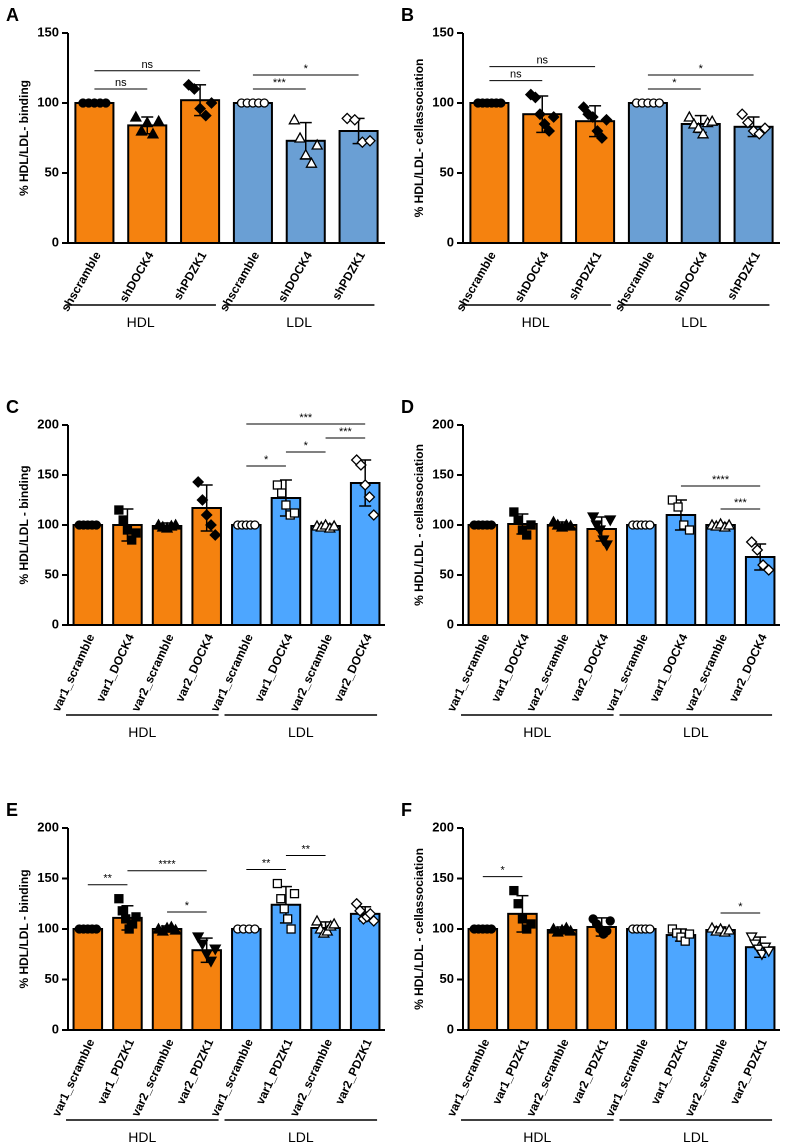 This screenshot has height=1147, width=789. What do you see at coordinates (12, 810) in the screenshot?
I see `panel-letter: E` at bounding box center [12, 810].